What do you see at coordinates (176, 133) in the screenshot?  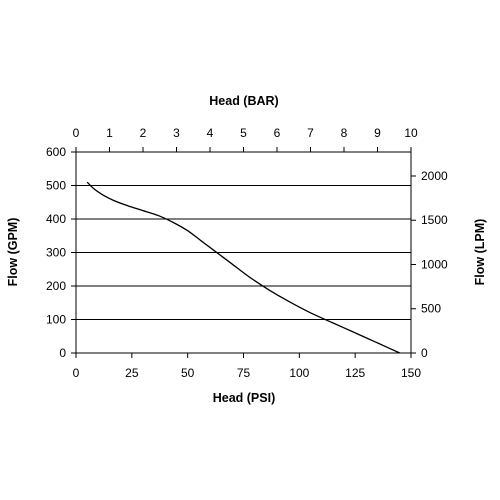 I see `x2-tick-label-3: 3` at bounding box center [176, 133].